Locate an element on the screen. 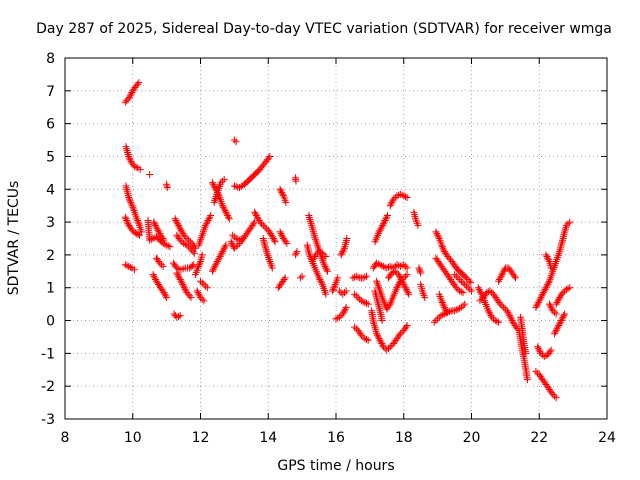  y-tick-label: 3 is located at coordinates (50, 223).